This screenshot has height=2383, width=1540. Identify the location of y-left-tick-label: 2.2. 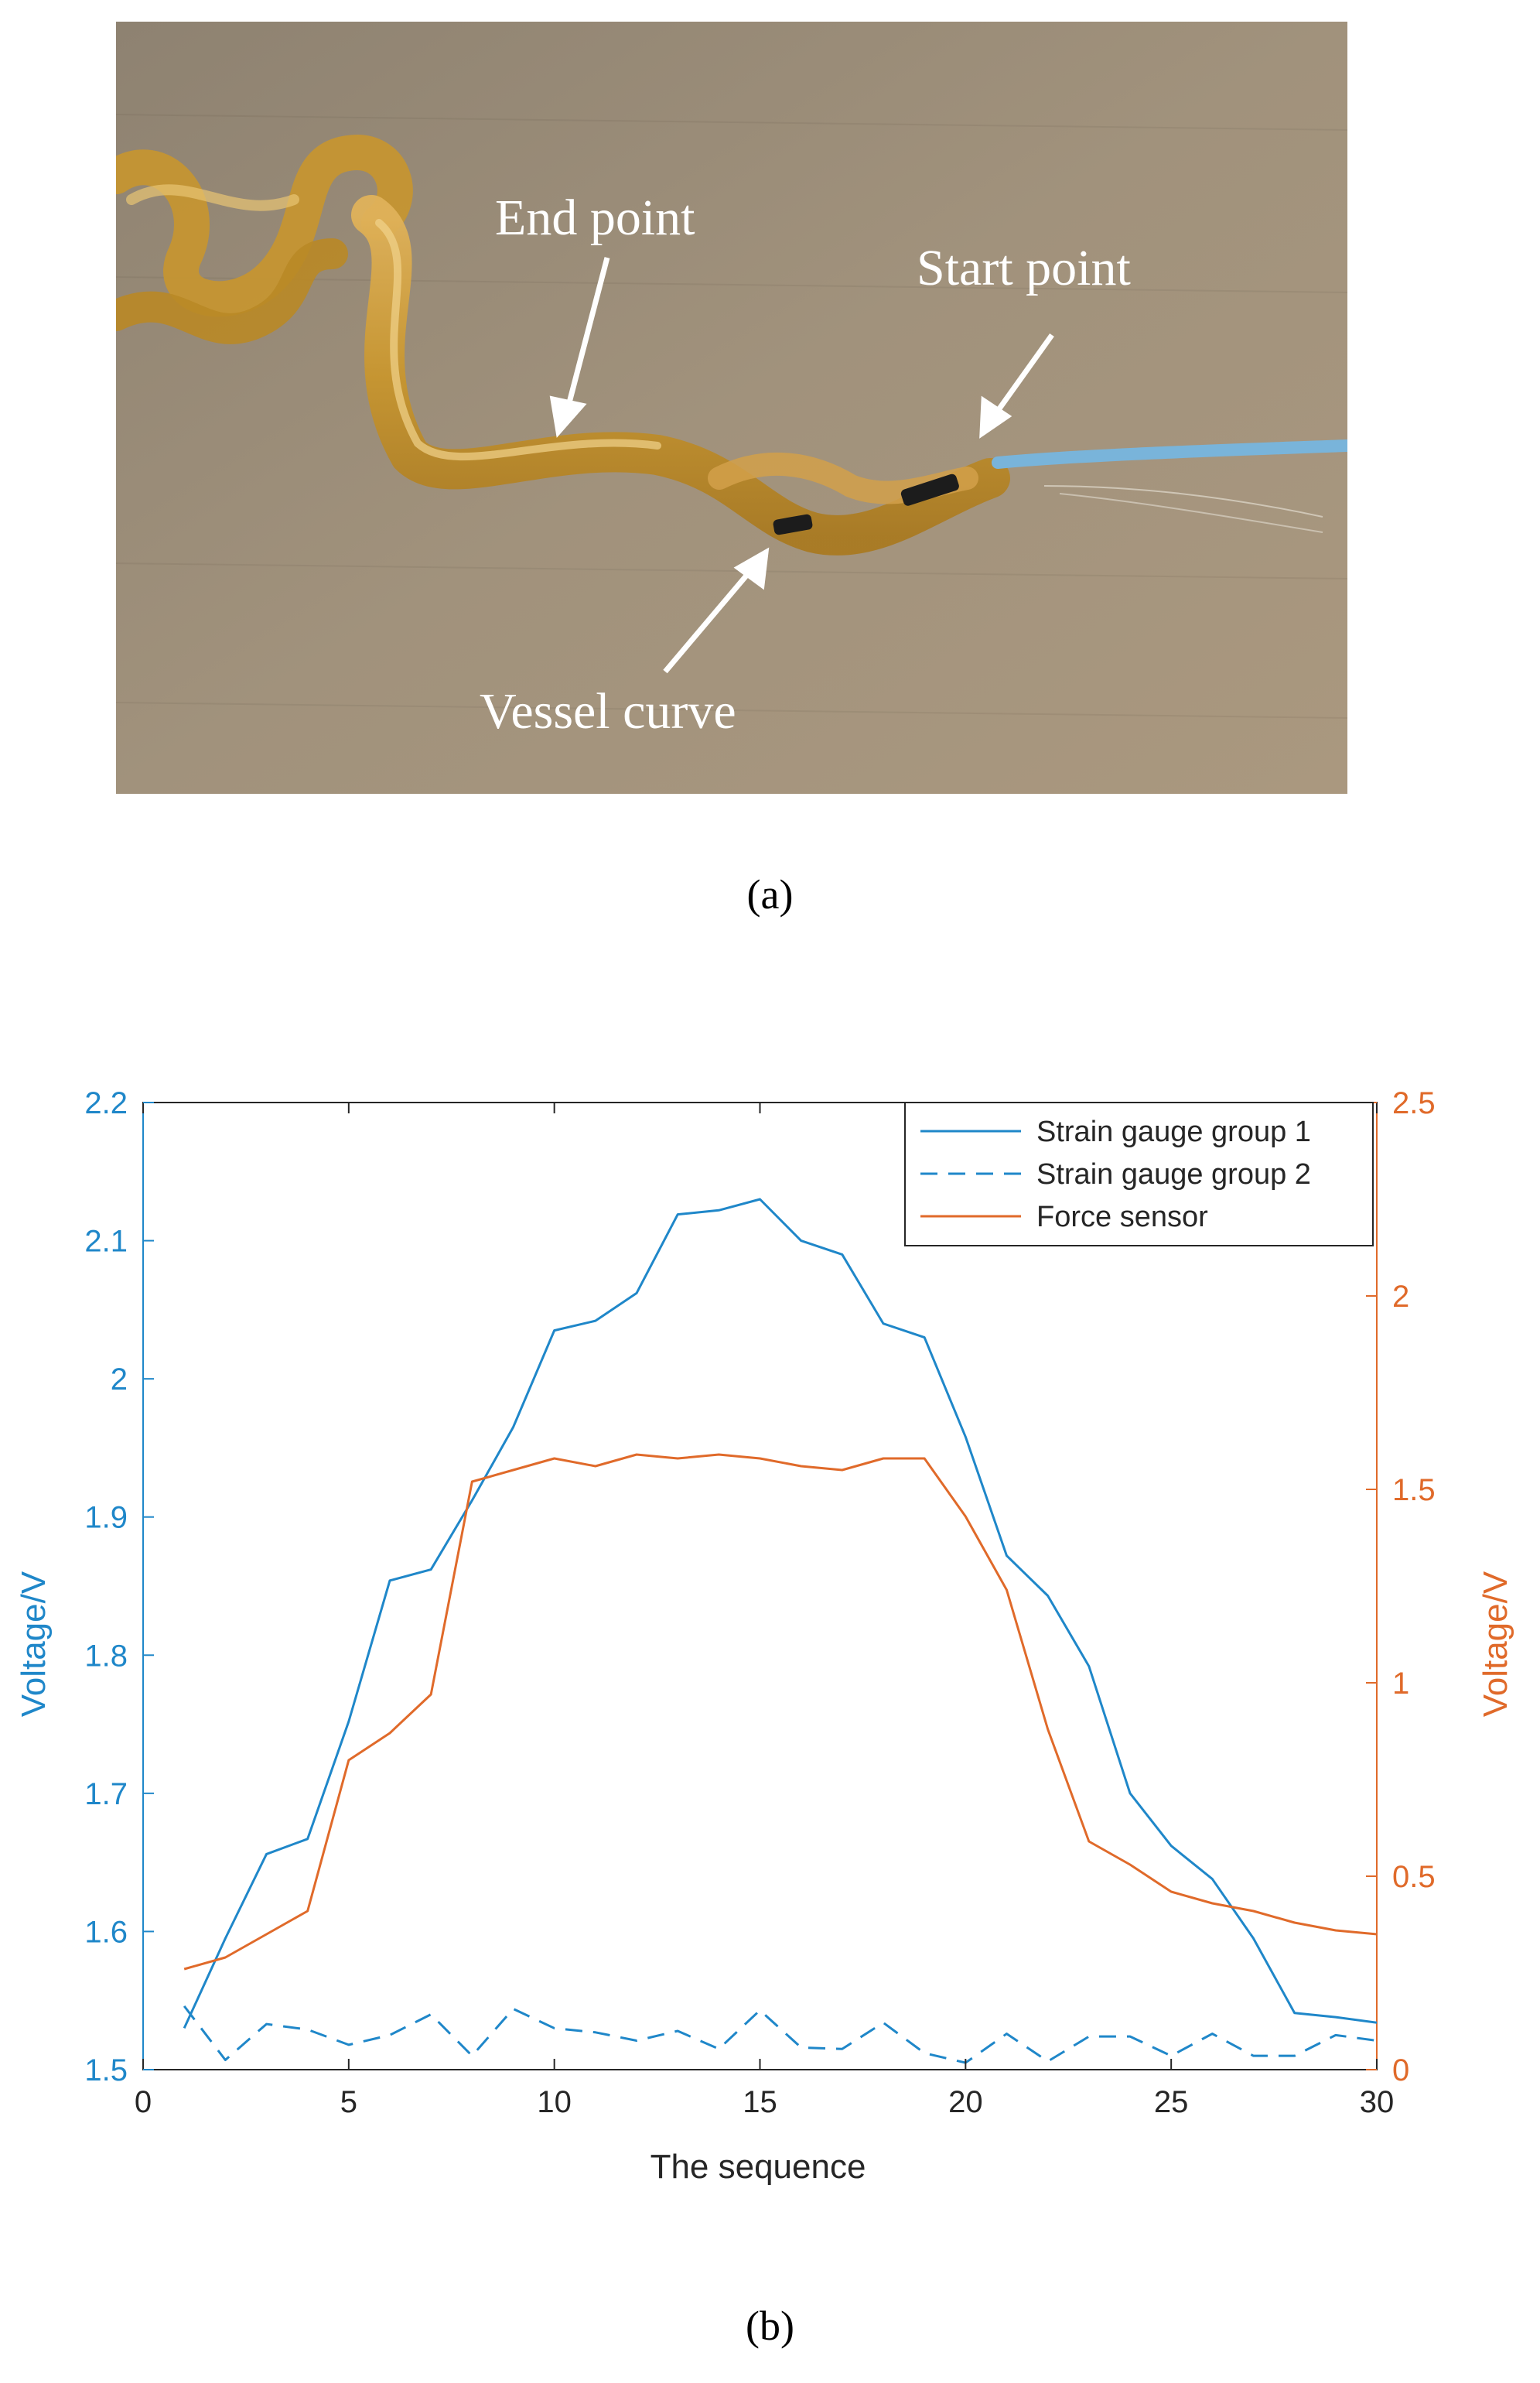
(106, 1103).